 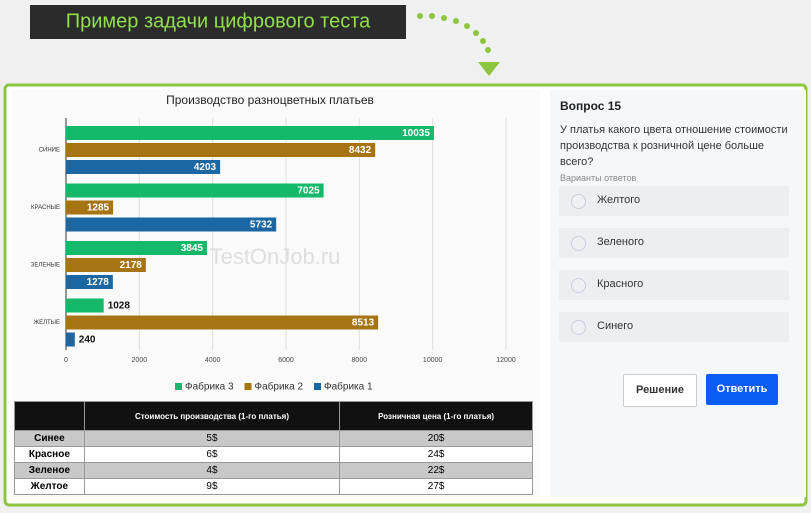 What do you see at coordinates (209, 387) in the screenshot?
I see `legend-label: Фабрика 3` at bounding box center [209, 387].